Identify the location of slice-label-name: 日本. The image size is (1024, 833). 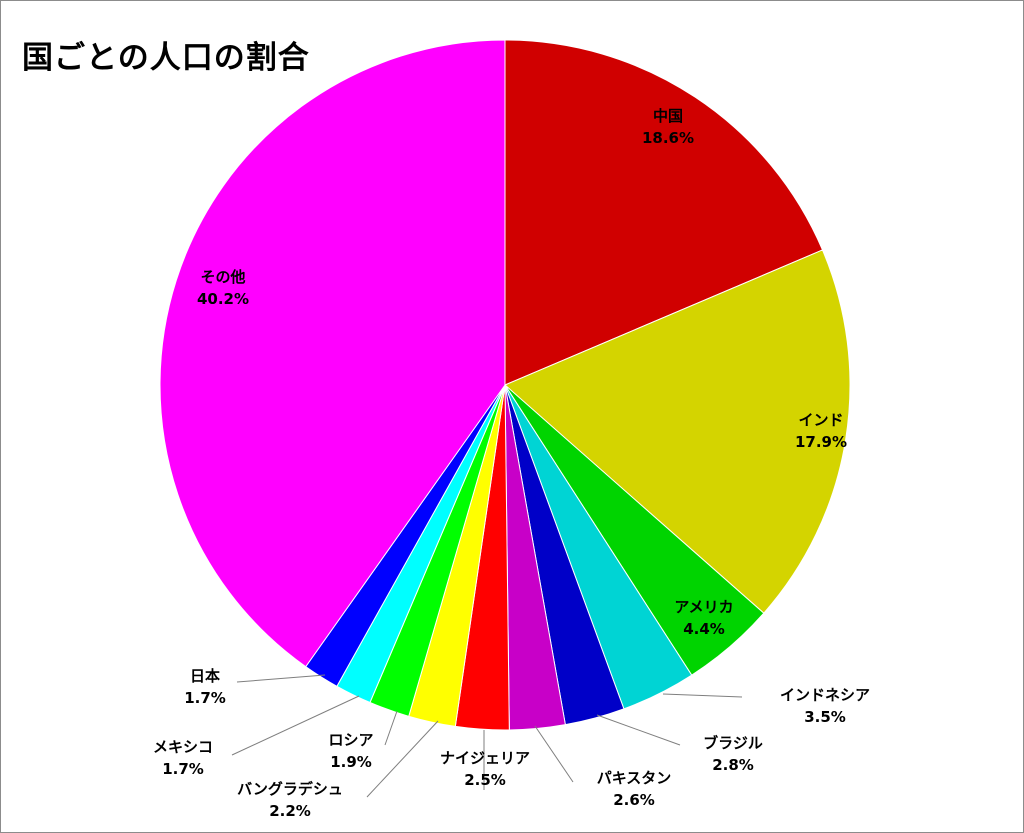
(205, 676).